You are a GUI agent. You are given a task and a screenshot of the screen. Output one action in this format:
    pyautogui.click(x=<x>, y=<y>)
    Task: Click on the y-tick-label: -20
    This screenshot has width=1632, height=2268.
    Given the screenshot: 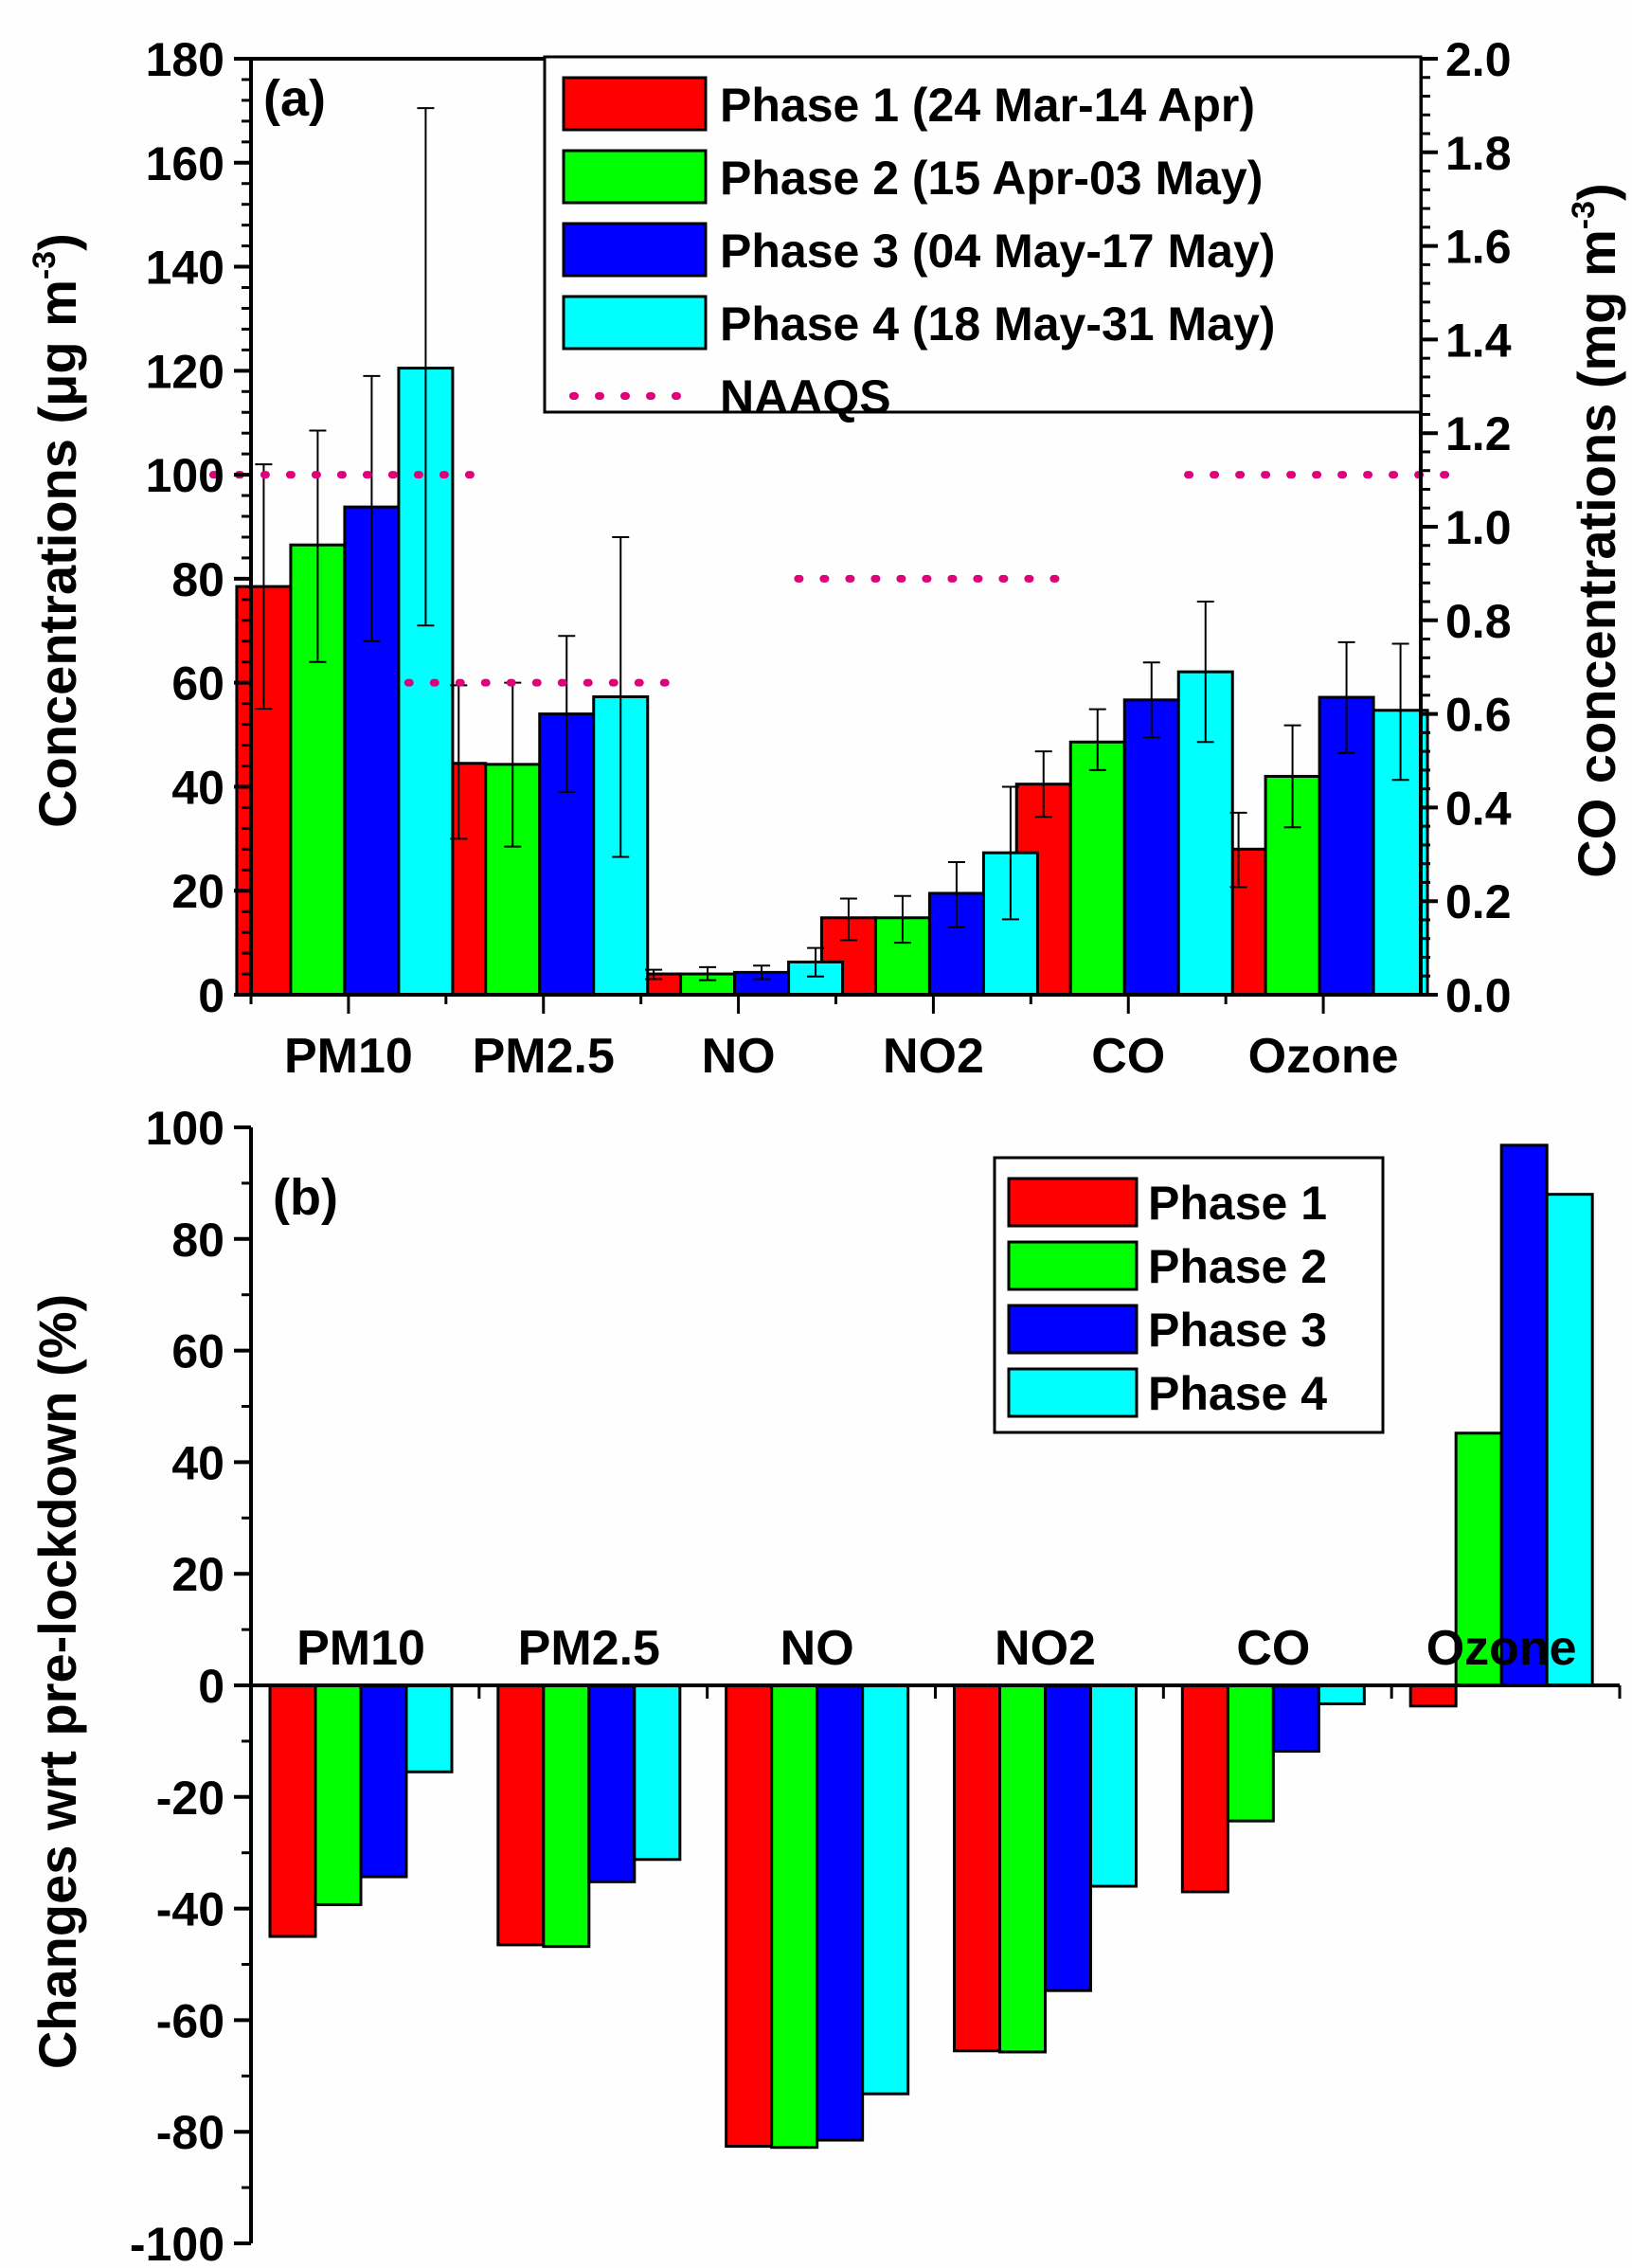 What is the action you would take?
    pyautogui.click(x=190, y=1798)
    